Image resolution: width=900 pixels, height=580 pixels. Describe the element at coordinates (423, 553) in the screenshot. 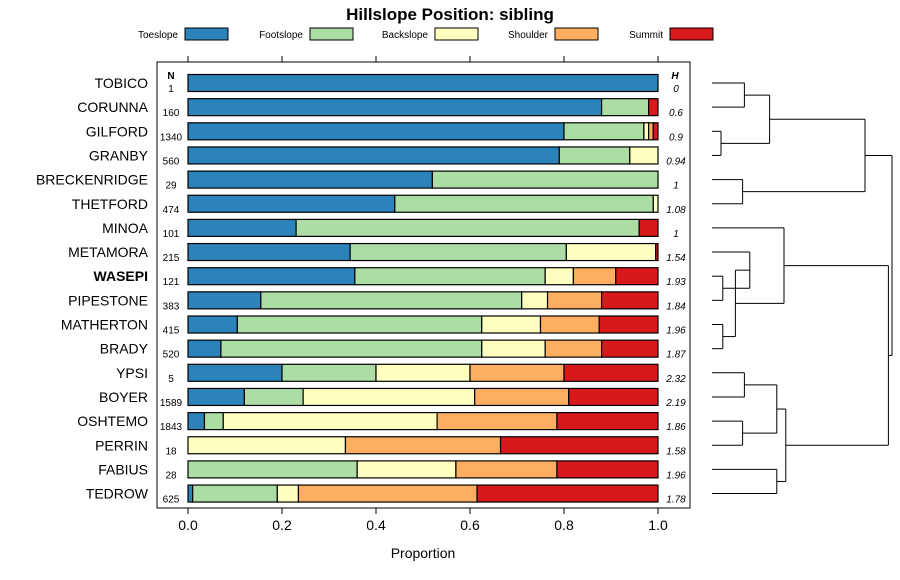

I see `x-axis-label: Proportion` at that location.